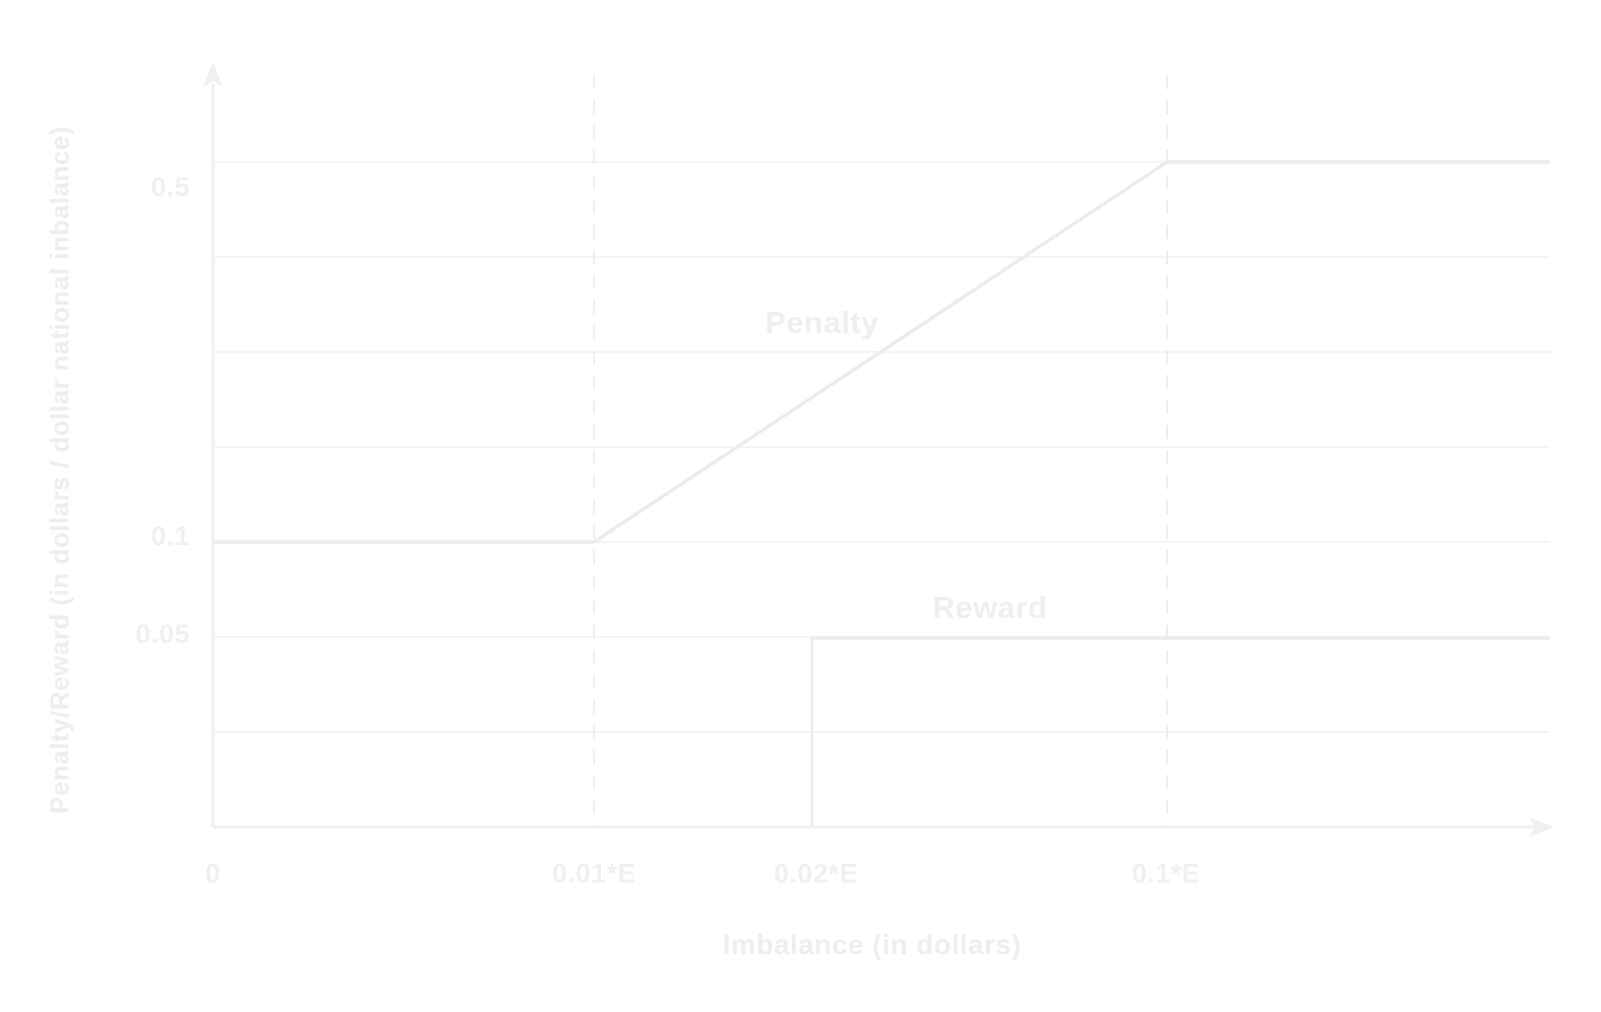 The image size is (1601, 1012). I want to click on y-axis-arrow-icon, so click(213, 74).